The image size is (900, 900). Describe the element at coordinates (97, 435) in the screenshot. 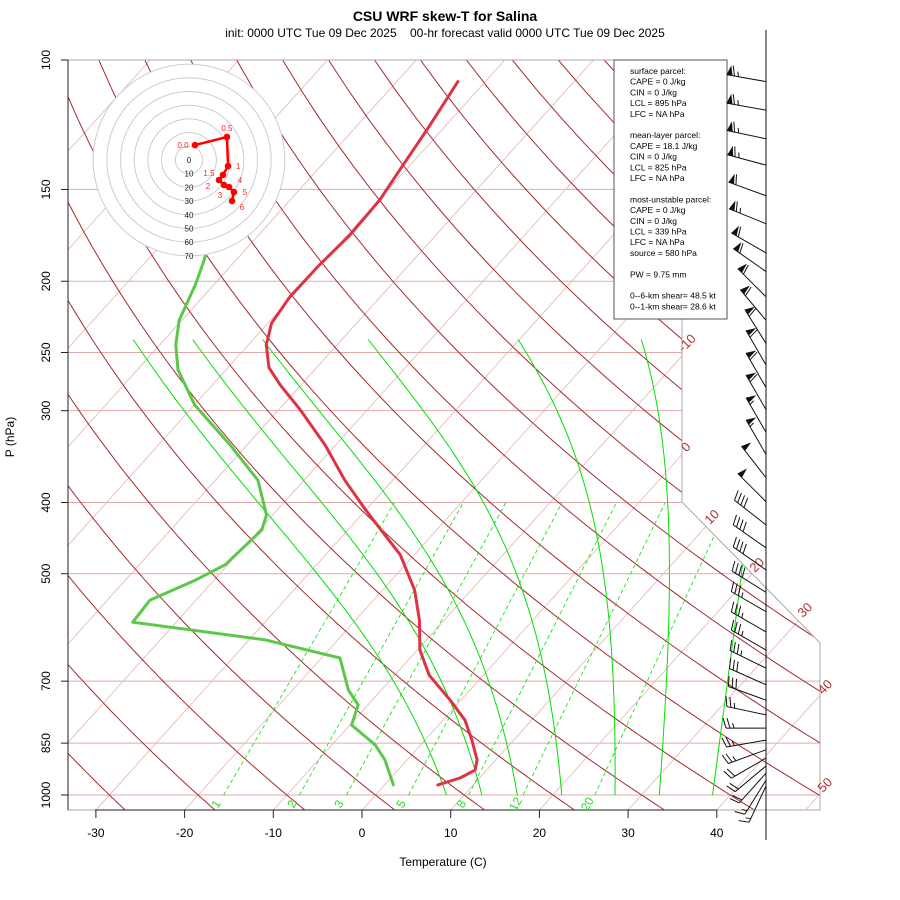

I see `dry-adiabat` at that location.